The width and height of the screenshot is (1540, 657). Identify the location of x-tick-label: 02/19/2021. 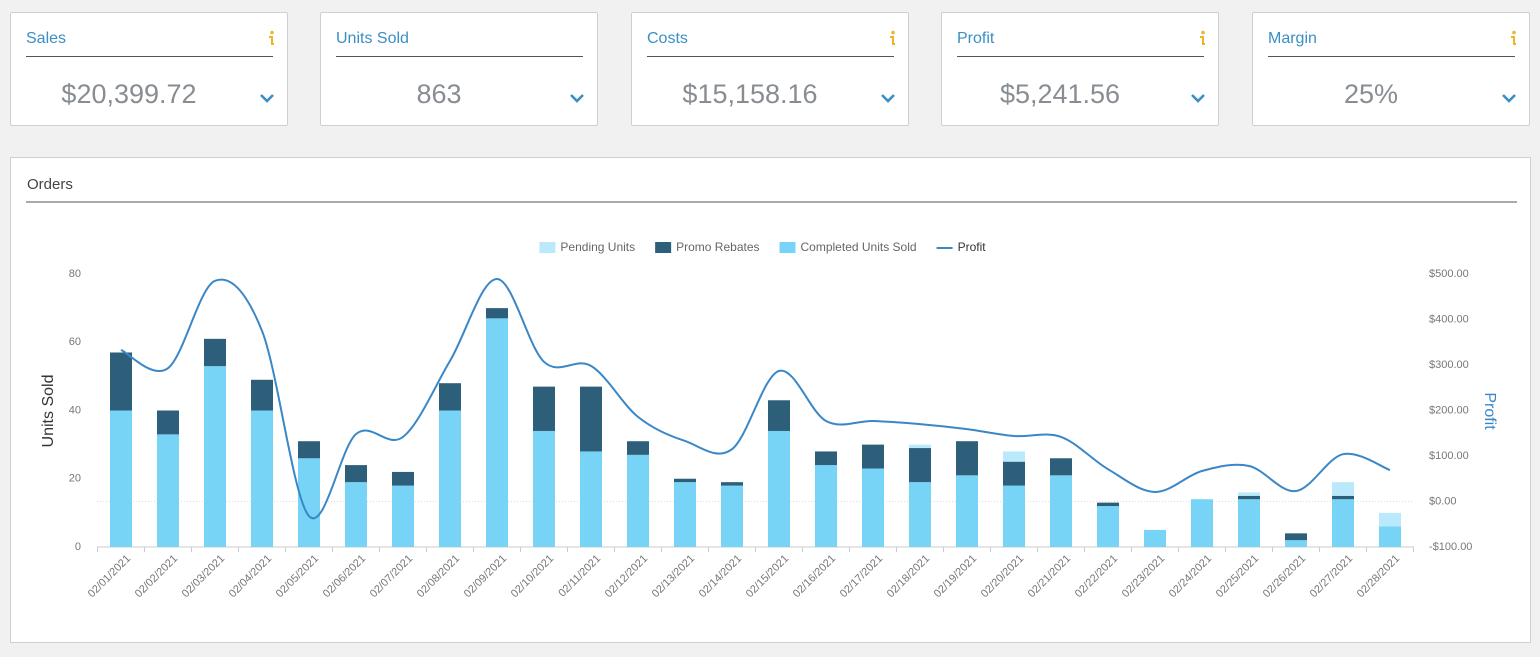
(955, 576).